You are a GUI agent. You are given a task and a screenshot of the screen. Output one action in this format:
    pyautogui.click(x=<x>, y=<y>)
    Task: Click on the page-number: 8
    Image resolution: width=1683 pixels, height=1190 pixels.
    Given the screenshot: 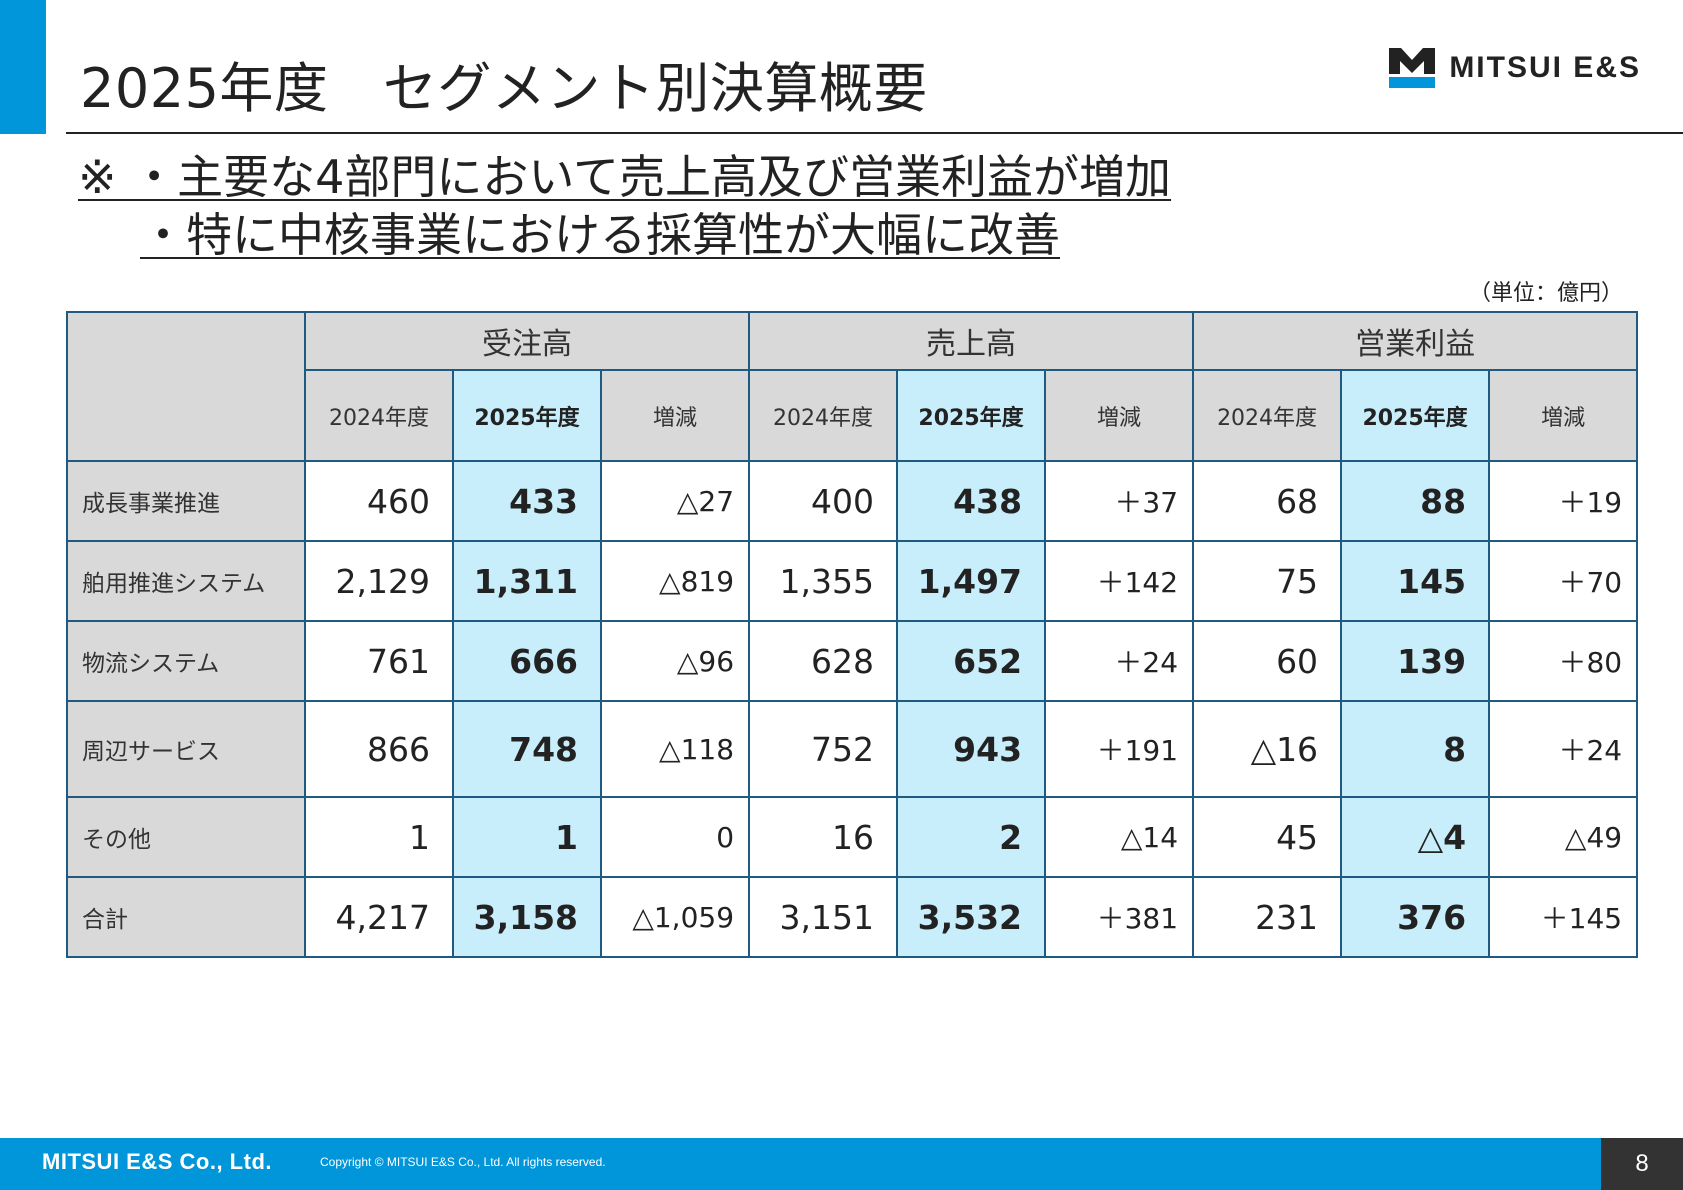 What is the action you would take?
    pyautogui.click(x=1642, y=1163)
    